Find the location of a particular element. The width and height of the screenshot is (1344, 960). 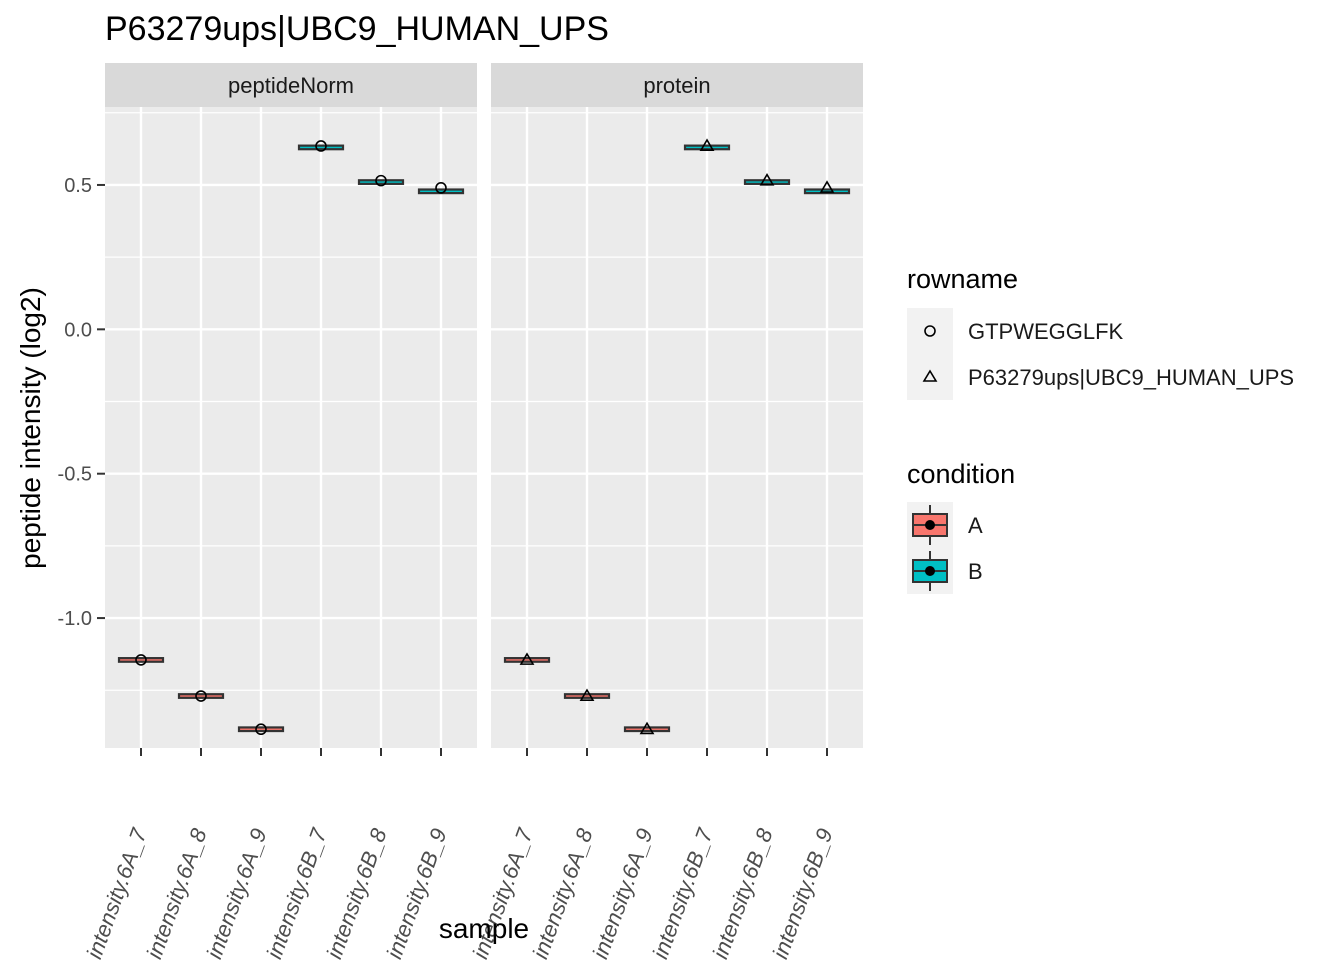

legend-label: GTPWEGGLFK is located at coordinates (1046, 331).